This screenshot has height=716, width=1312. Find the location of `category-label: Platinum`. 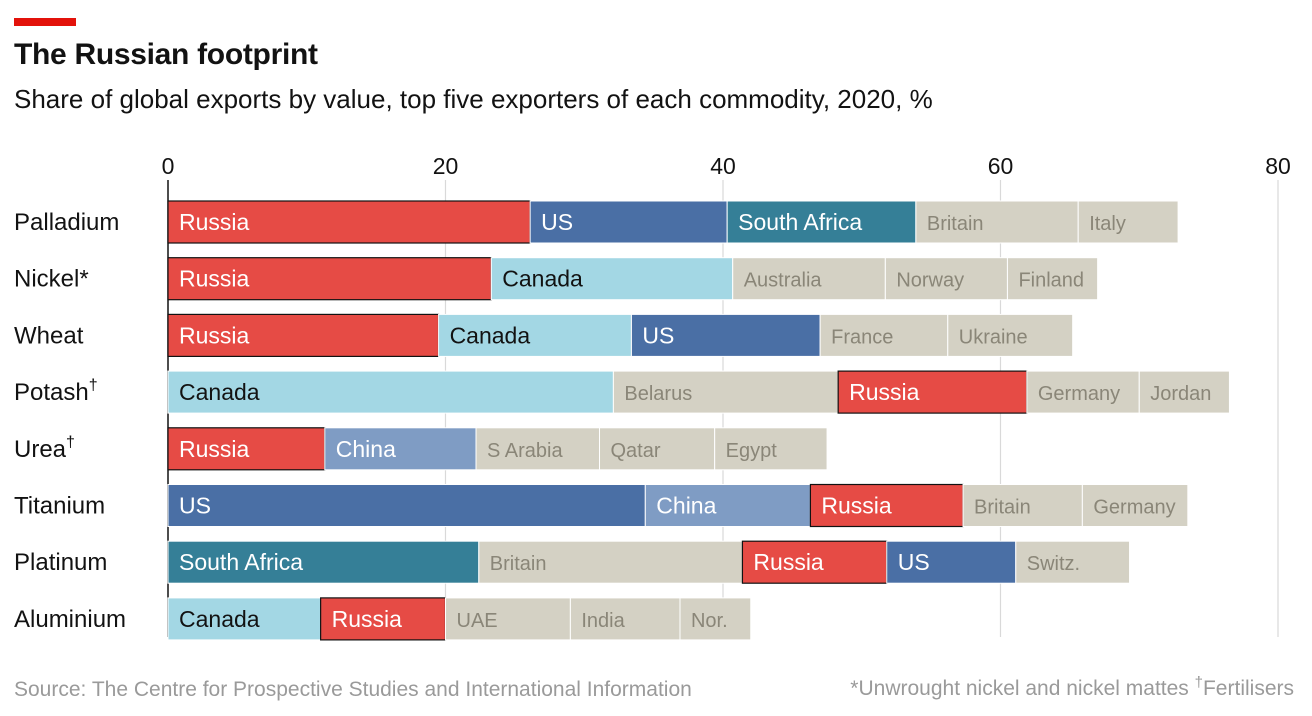

category-label: Platinum is located at coordinates (60, 562).